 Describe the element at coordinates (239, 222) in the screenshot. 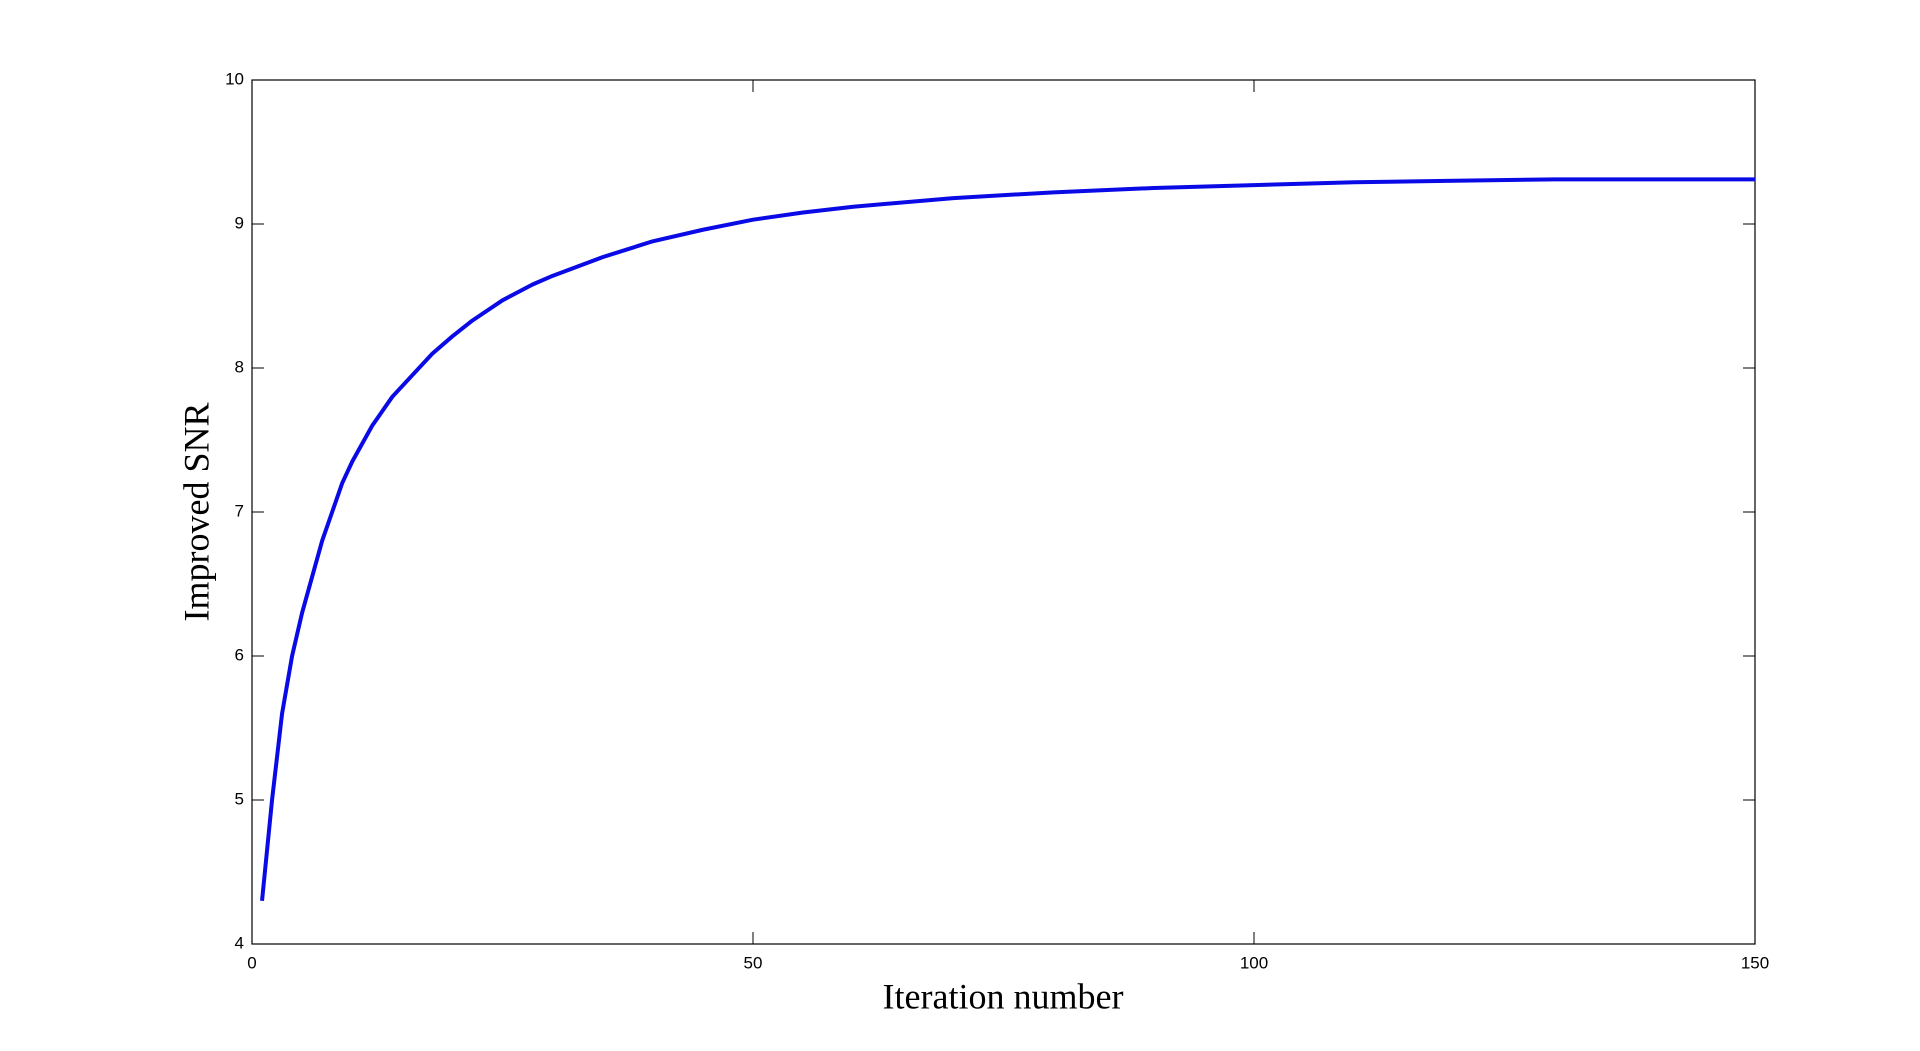

I see `y-tick-label: 9` at that location.